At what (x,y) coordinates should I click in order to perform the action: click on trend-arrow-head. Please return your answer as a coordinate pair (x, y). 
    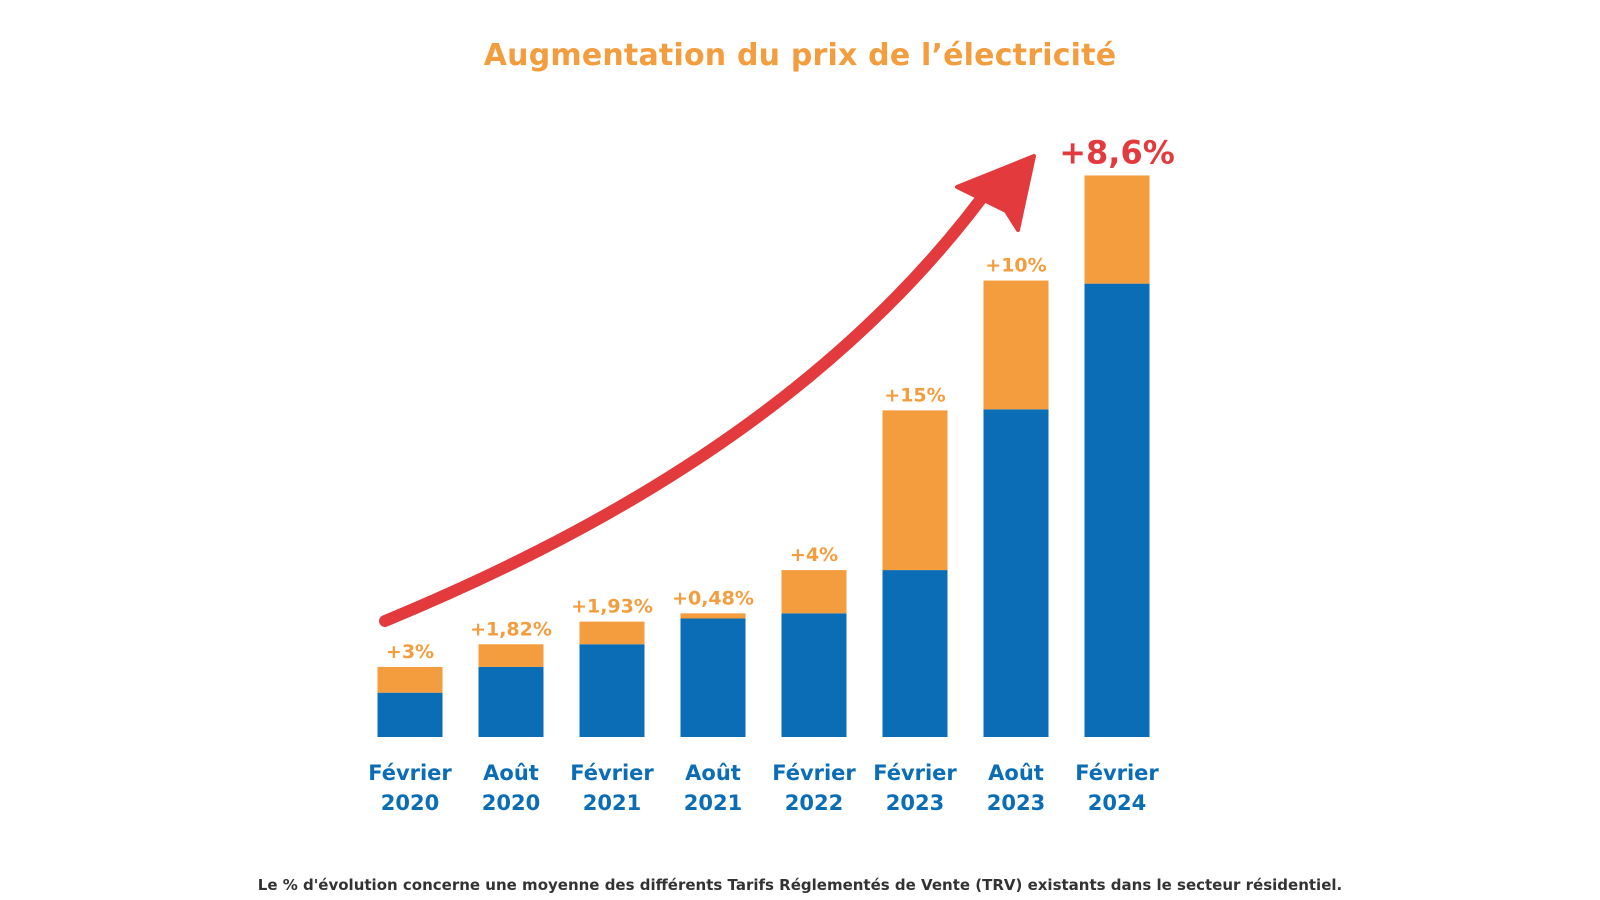
    Looking at the image, I should click on (995, 193).